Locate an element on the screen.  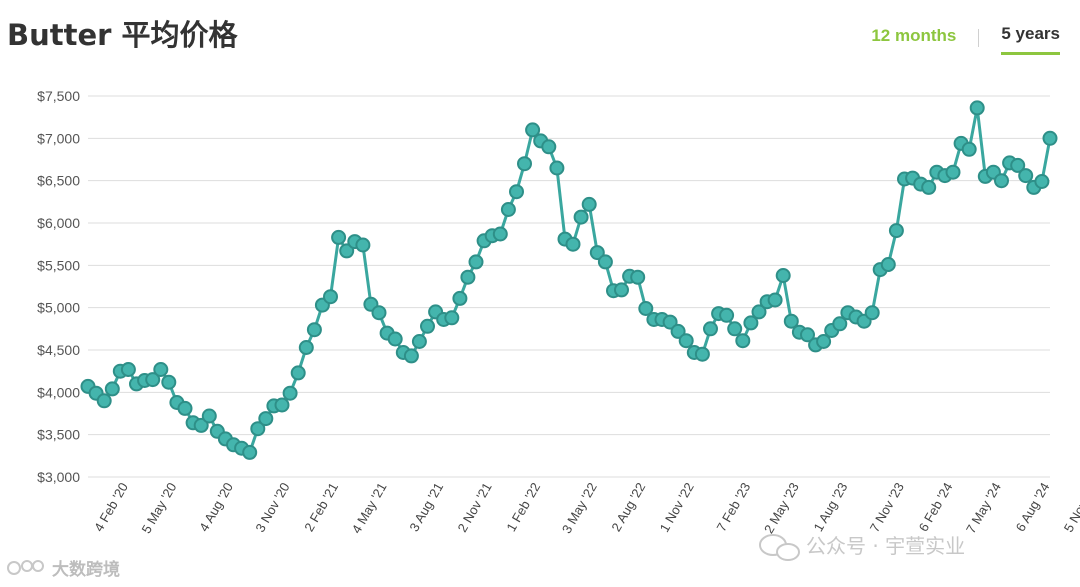
x-tick-label: 5 May '20 is located at coordinates (158, 508).